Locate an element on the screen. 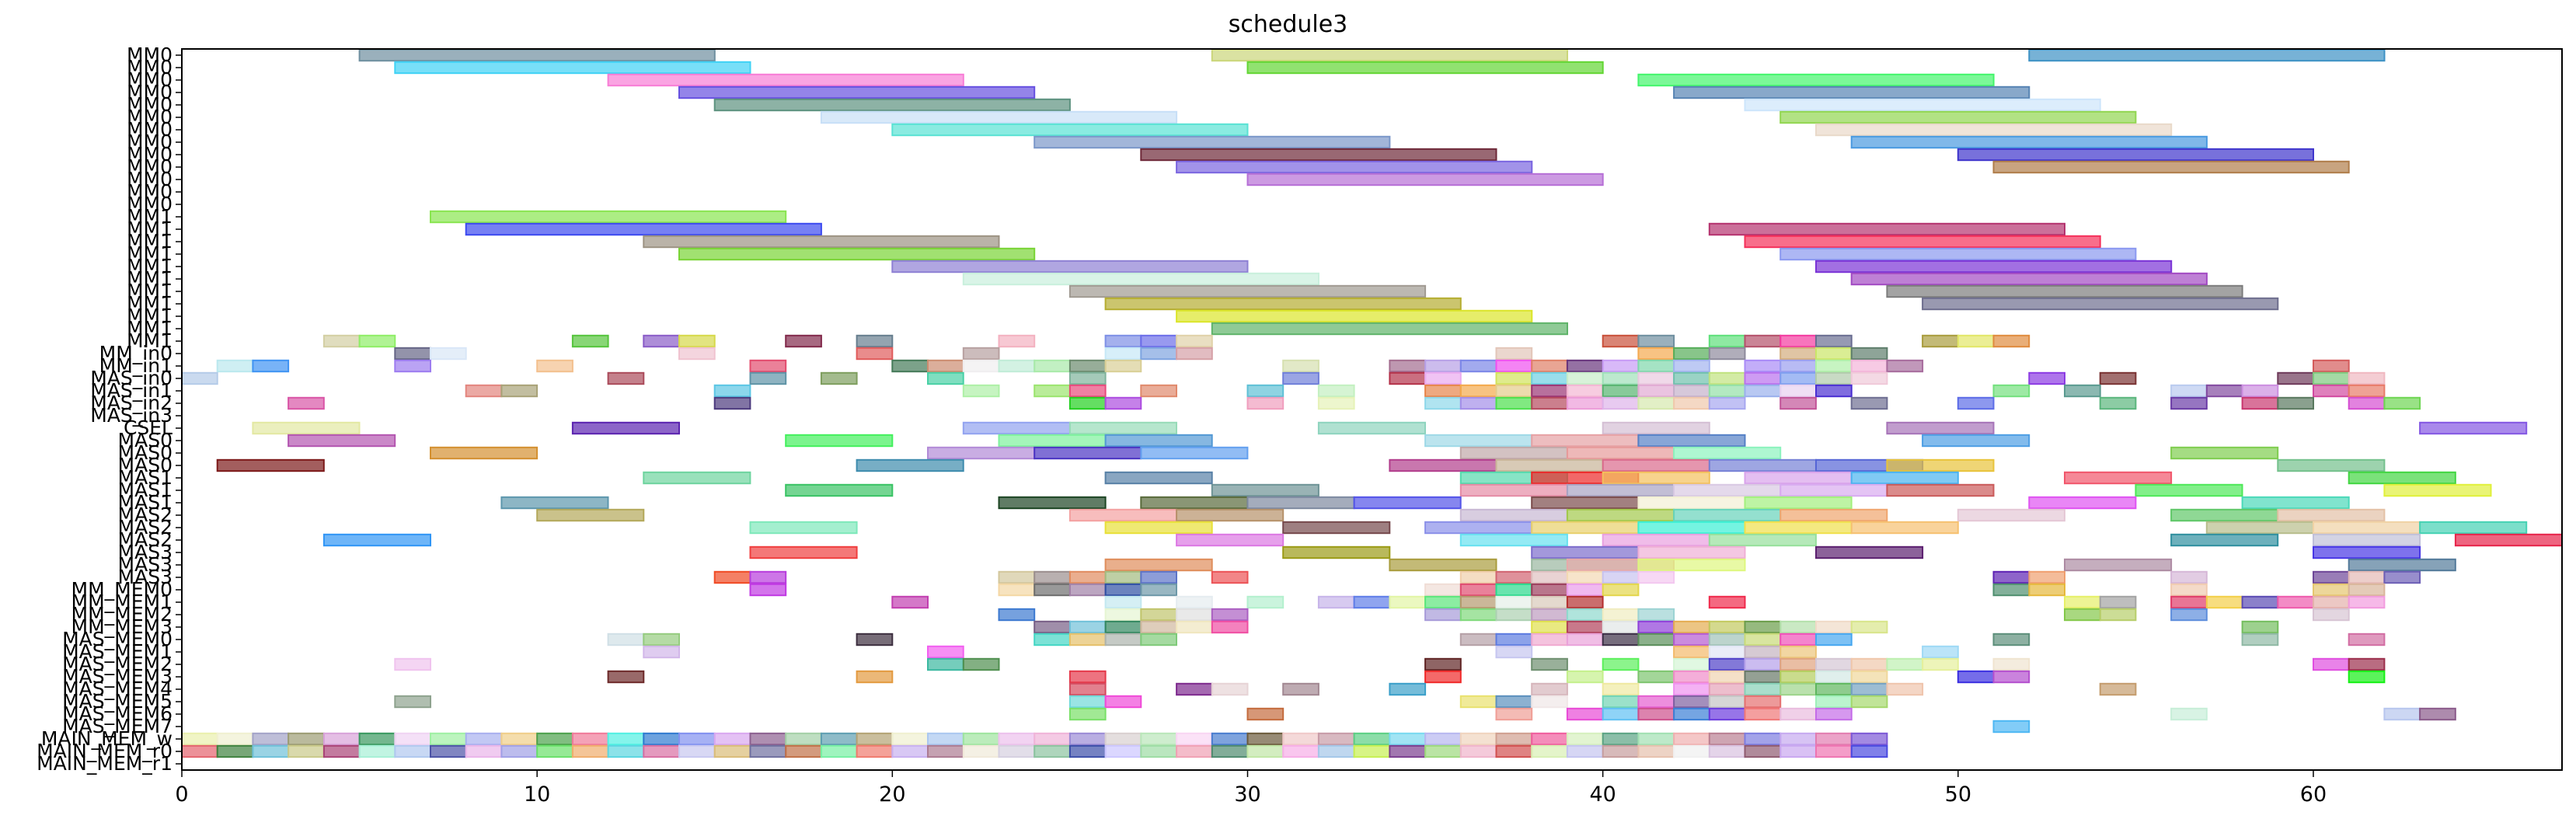 This screenshot has width=2576, height=819. x-tick-label: 30 is located at coordinates (1247, 795).